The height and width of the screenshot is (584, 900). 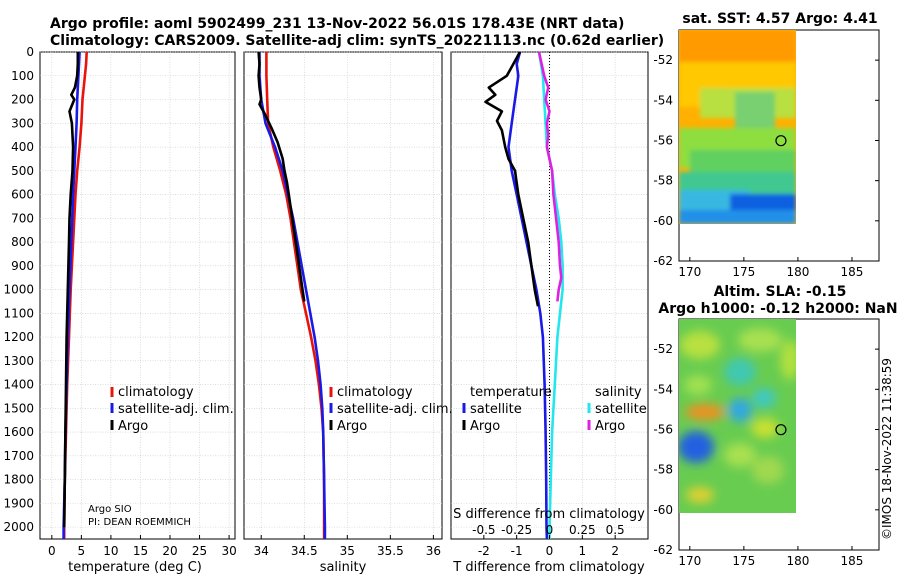 What do you see at coordinates (110, 551) in the screenshot?
I see `x-tick-label: 10` at bounding box center [110, 551].